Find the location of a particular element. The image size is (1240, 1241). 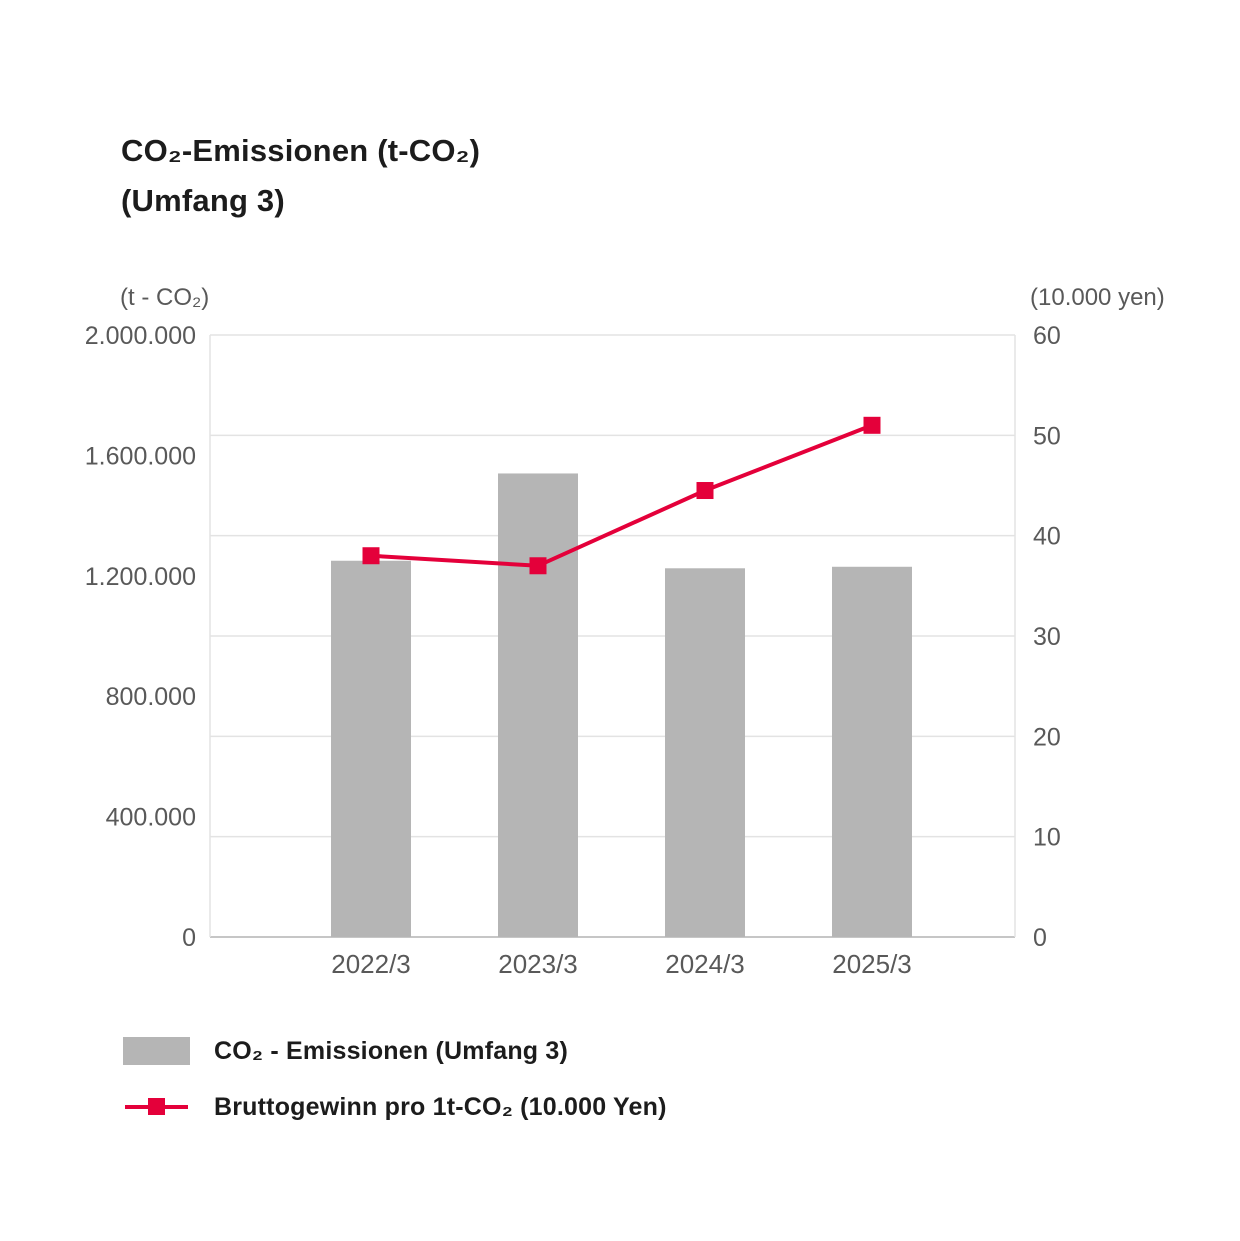

legend-label-gross-profit: Bruttogewinn pro 1t-CO₂ (10.000 Yen) is located at coordinates (440, 1106).